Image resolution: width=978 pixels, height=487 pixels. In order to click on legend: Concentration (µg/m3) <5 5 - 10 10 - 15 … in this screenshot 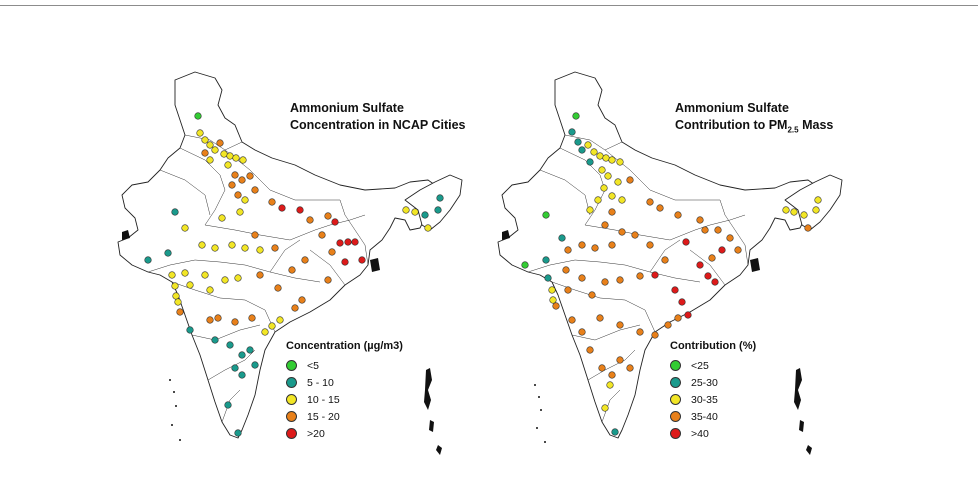, I will do `click(344, 391)`.